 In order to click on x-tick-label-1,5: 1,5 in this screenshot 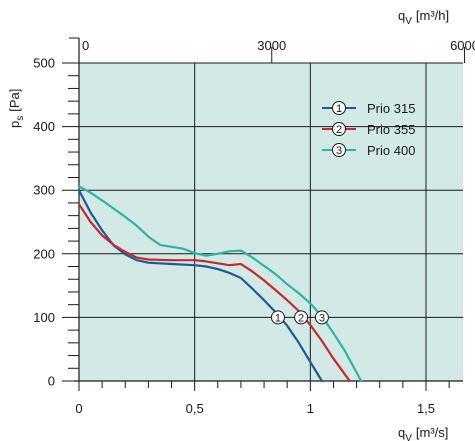, I will do `click(426, 408)`.